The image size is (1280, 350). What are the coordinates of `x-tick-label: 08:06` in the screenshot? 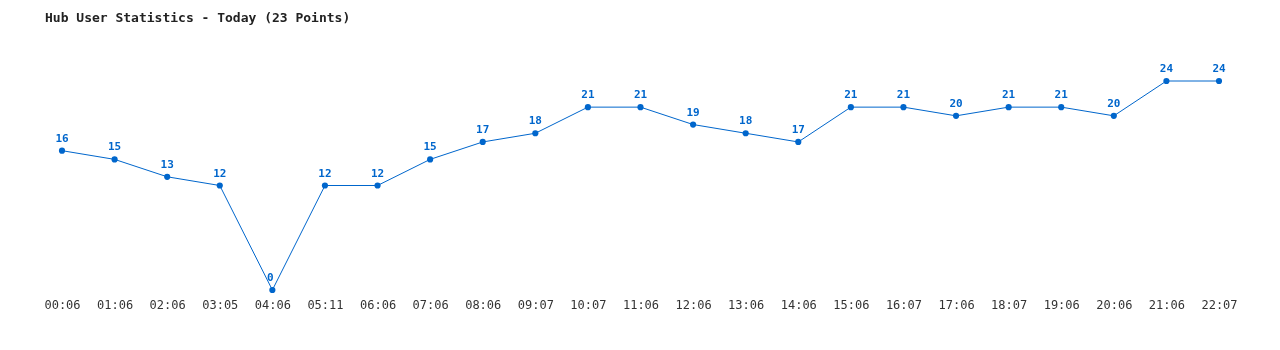 It's located at (483, 304).